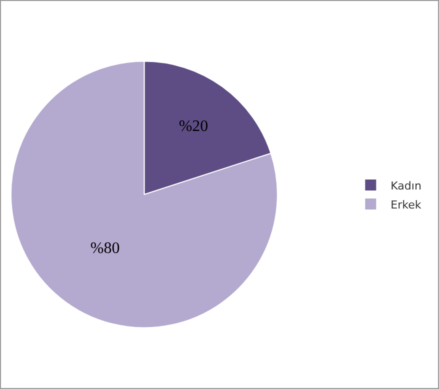  Describe the element at coordinates (406, 205) in the screenshot. I see `legend-label: Erkek` at that location.